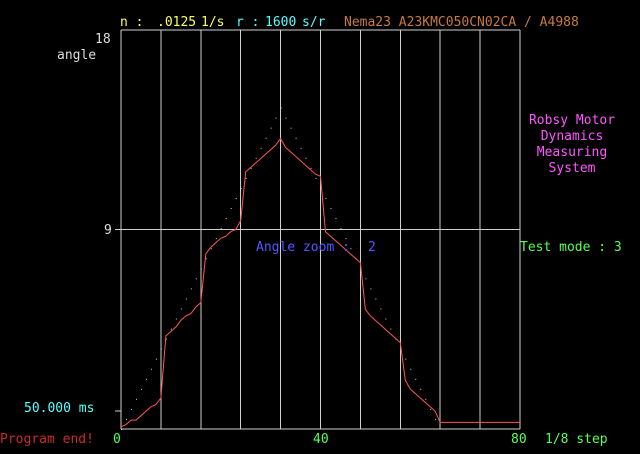  What do you see at coordinates (572, 136) in the screenshot?
I see `system-title-line: Dynamics` at bounding box center [572, 136].